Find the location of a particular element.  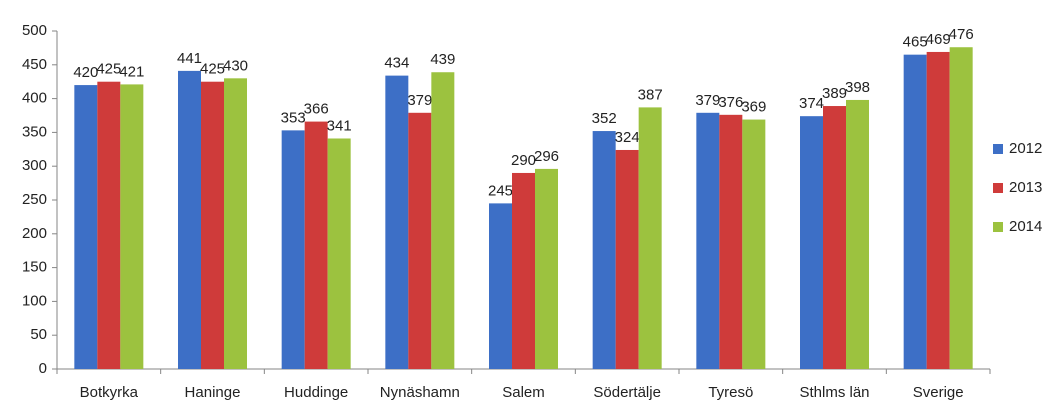

y-tick-label: 50 is located at coordinates (38, 334).